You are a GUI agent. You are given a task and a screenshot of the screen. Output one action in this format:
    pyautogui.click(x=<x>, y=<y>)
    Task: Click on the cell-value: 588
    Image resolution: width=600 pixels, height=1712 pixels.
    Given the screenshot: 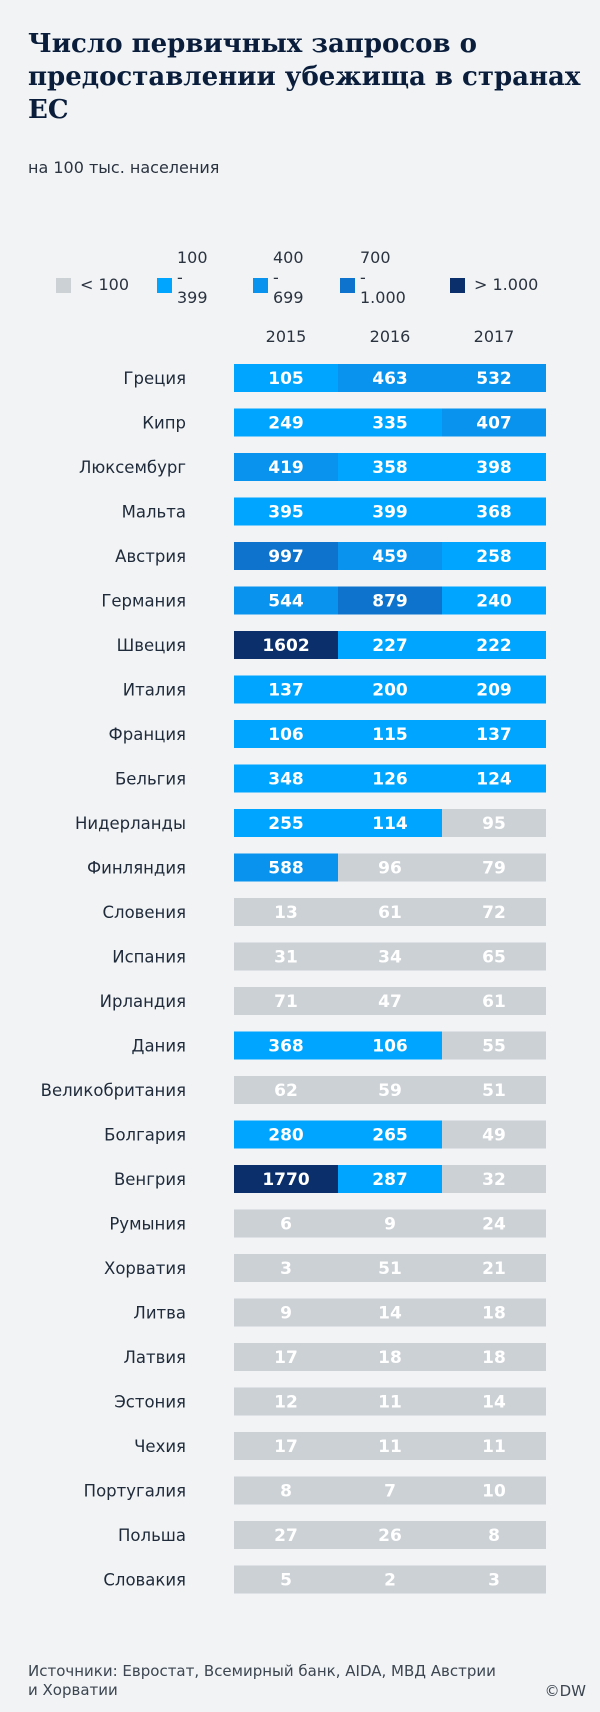 What is the action you would take?
    pyautogui.click(x=286, y=869)
    